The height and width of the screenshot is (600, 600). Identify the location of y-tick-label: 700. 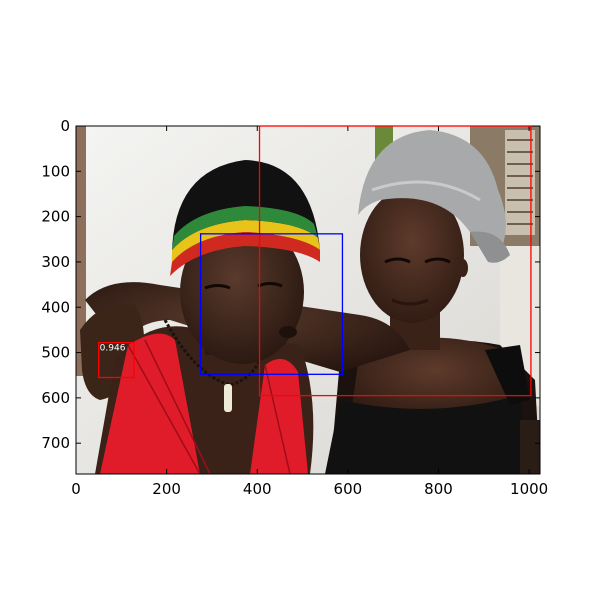
(55, 443).